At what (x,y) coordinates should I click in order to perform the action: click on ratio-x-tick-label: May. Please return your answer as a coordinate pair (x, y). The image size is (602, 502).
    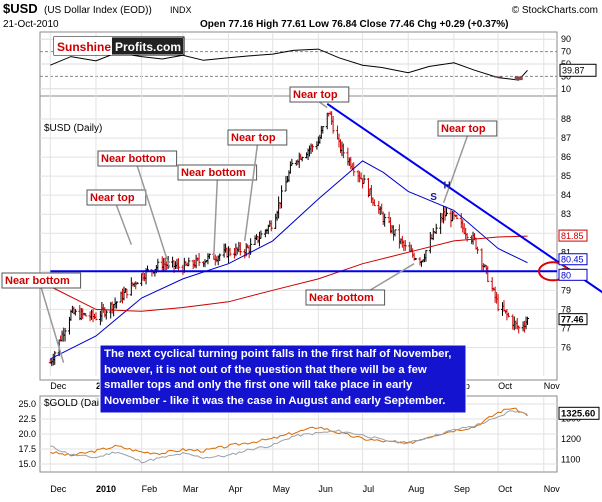
    Looking at the image, I should click on (282, 489).